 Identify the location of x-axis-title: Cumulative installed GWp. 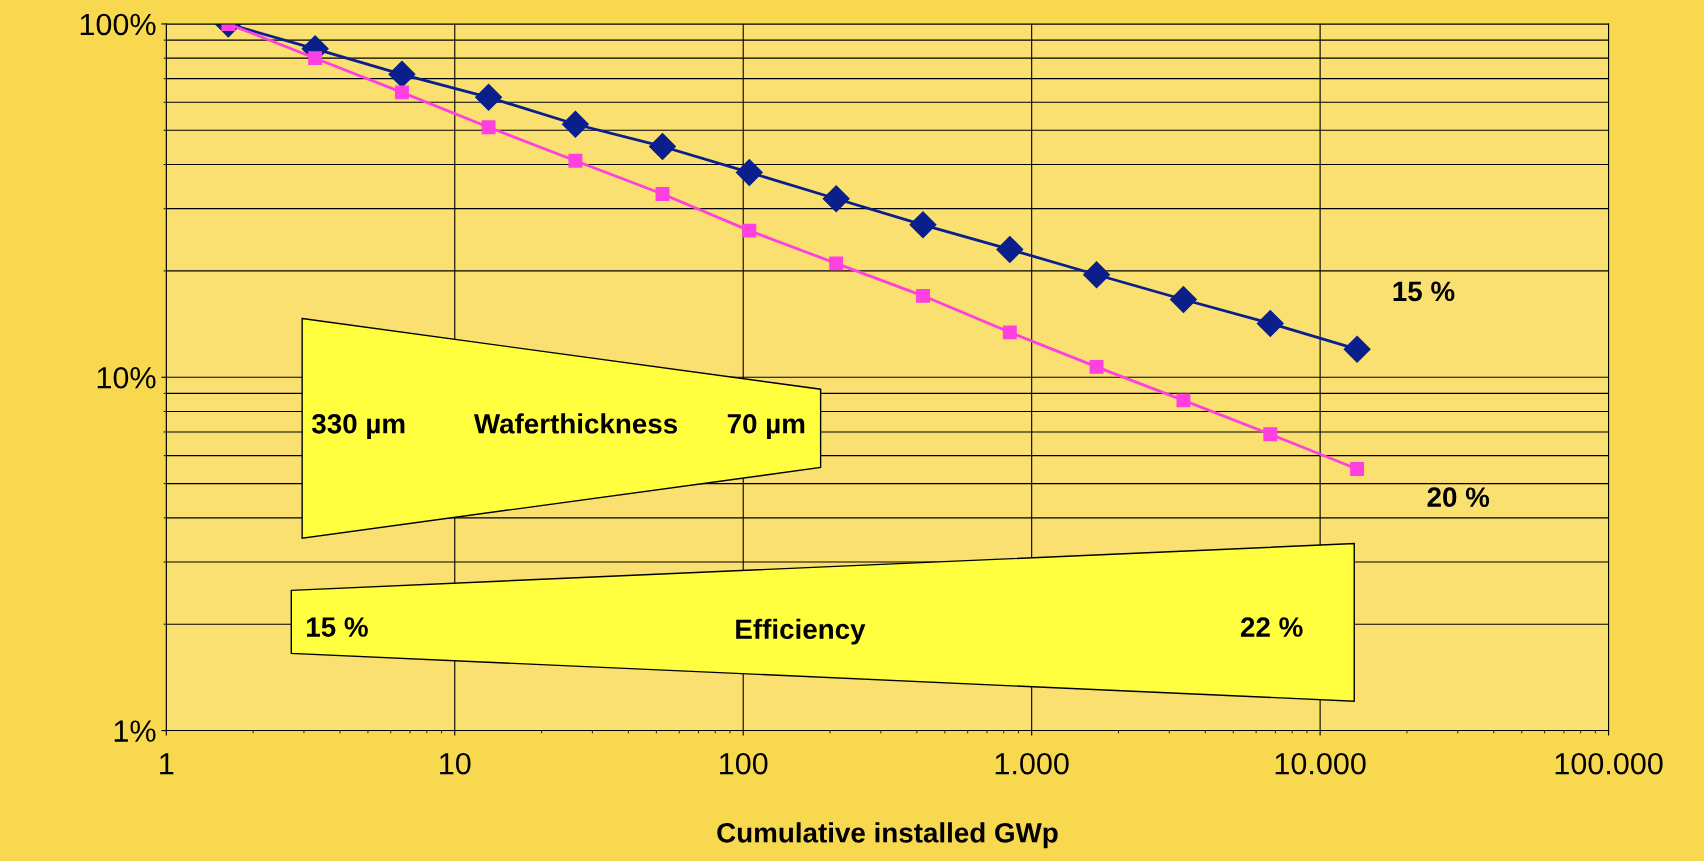
(887, 835).